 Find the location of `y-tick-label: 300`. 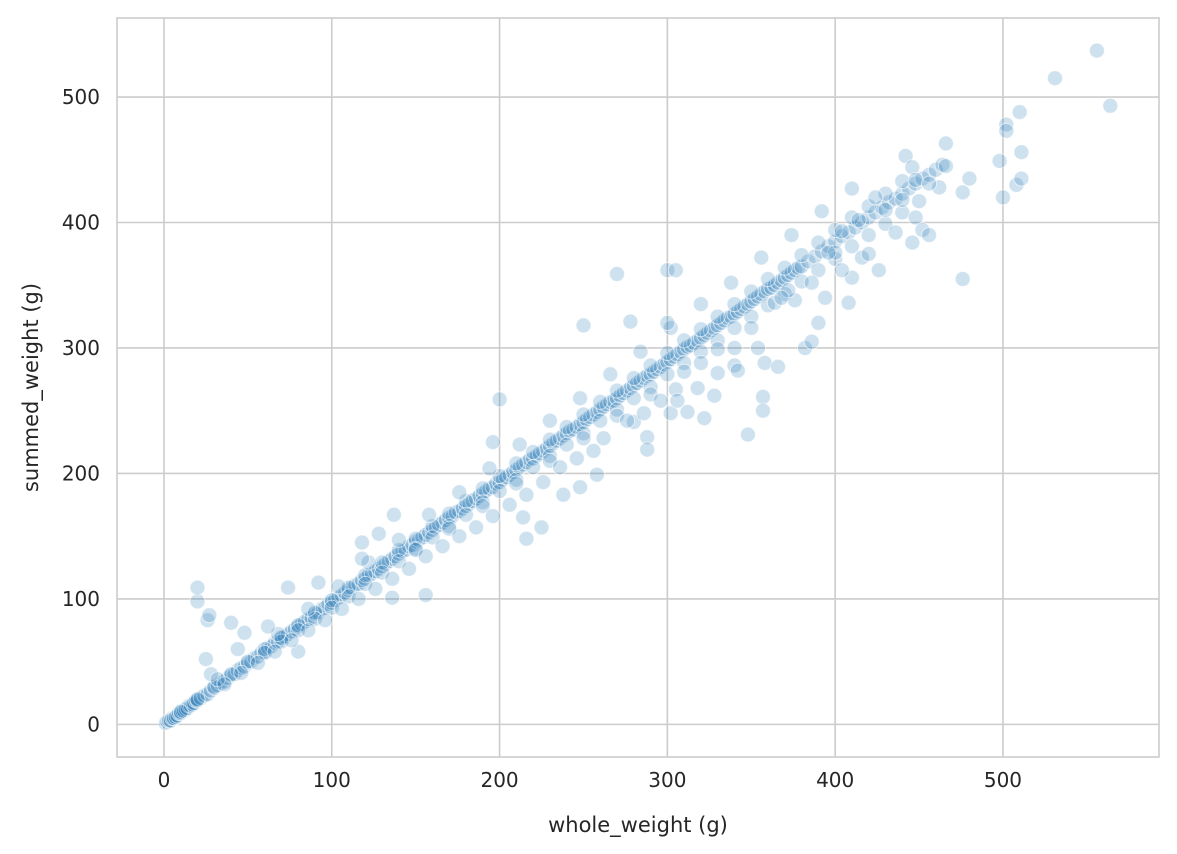

y-tick-label: 300 is located at coordinates (81, 348).